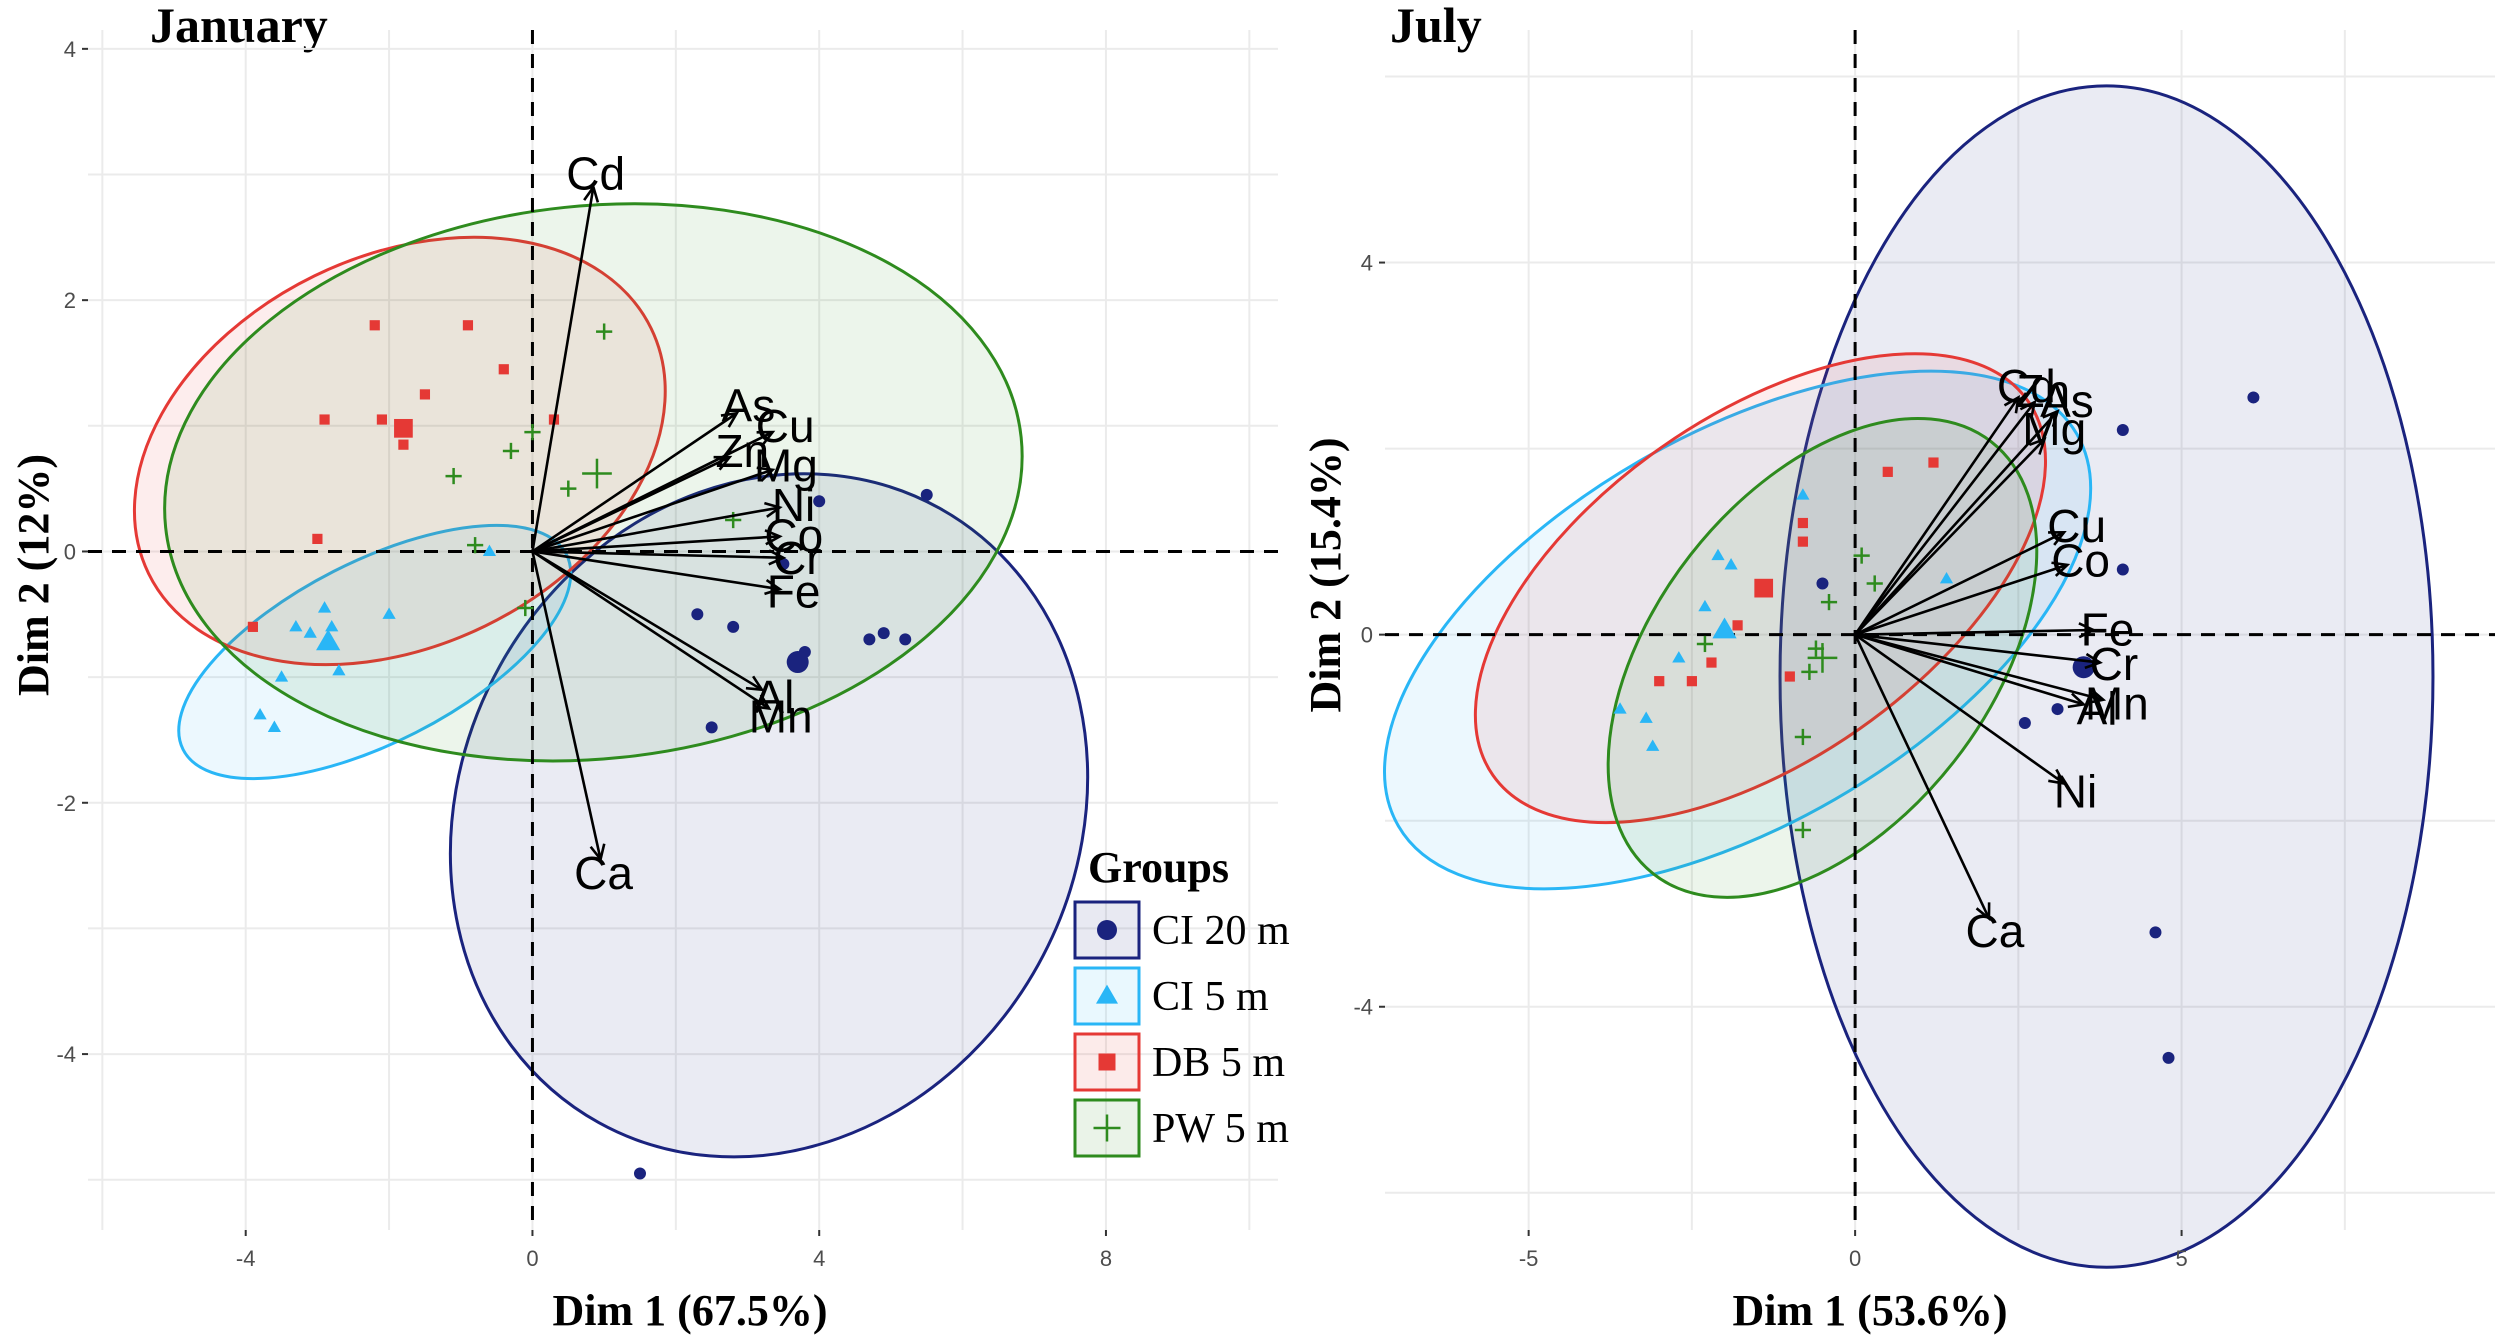 The height and width of the screenshot is (1338, 2500). Describe the element at coordinates (749, 405) in the screenshot. I see `variable-label-as: As` at that location.